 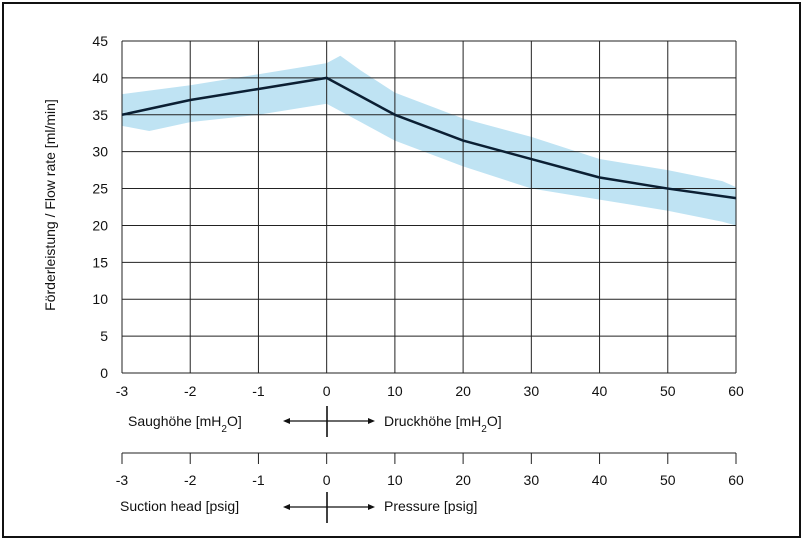 What do you see at coordinates (668, 480) in the screenshot?
I see `axis2-tick-label: 50` at bounding box center [668, 480].